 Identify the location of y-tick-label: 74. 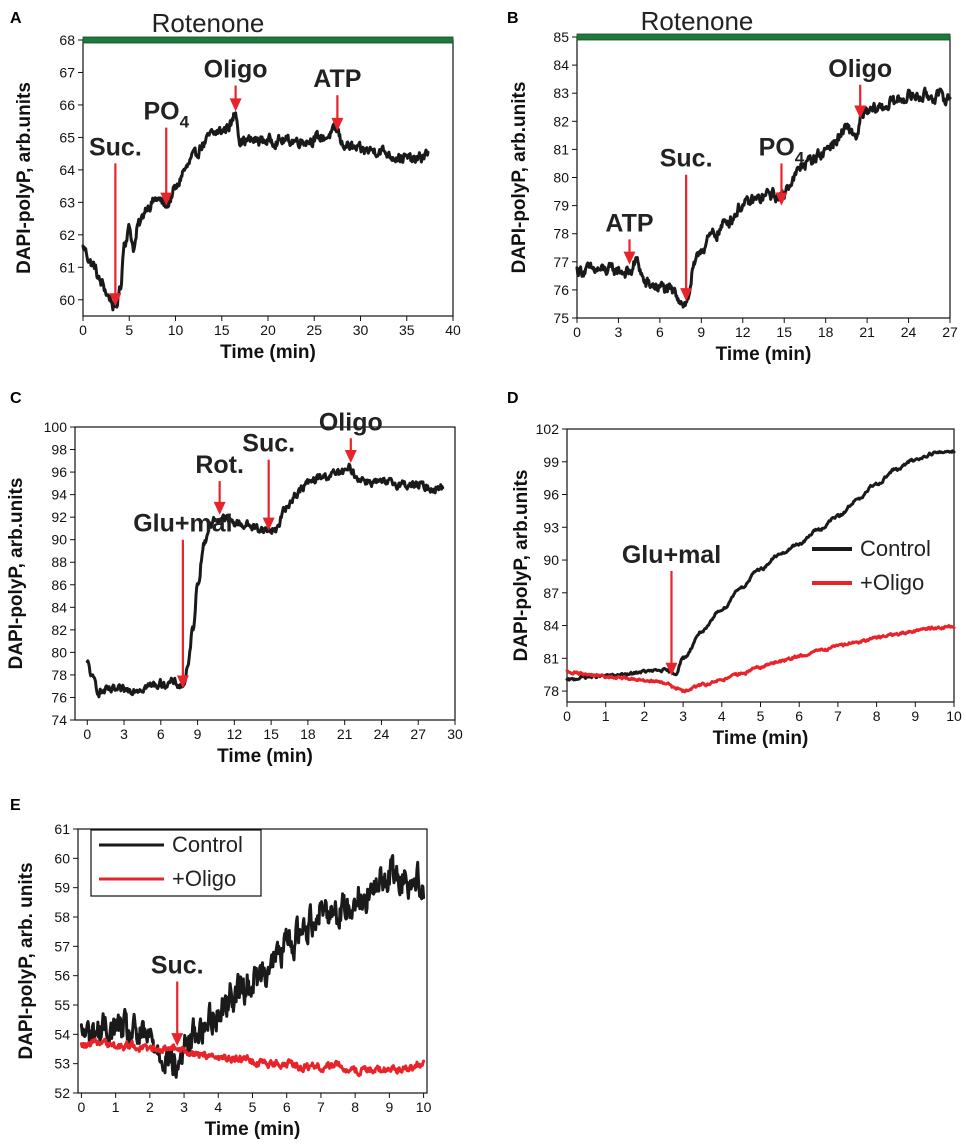
(59, 720).